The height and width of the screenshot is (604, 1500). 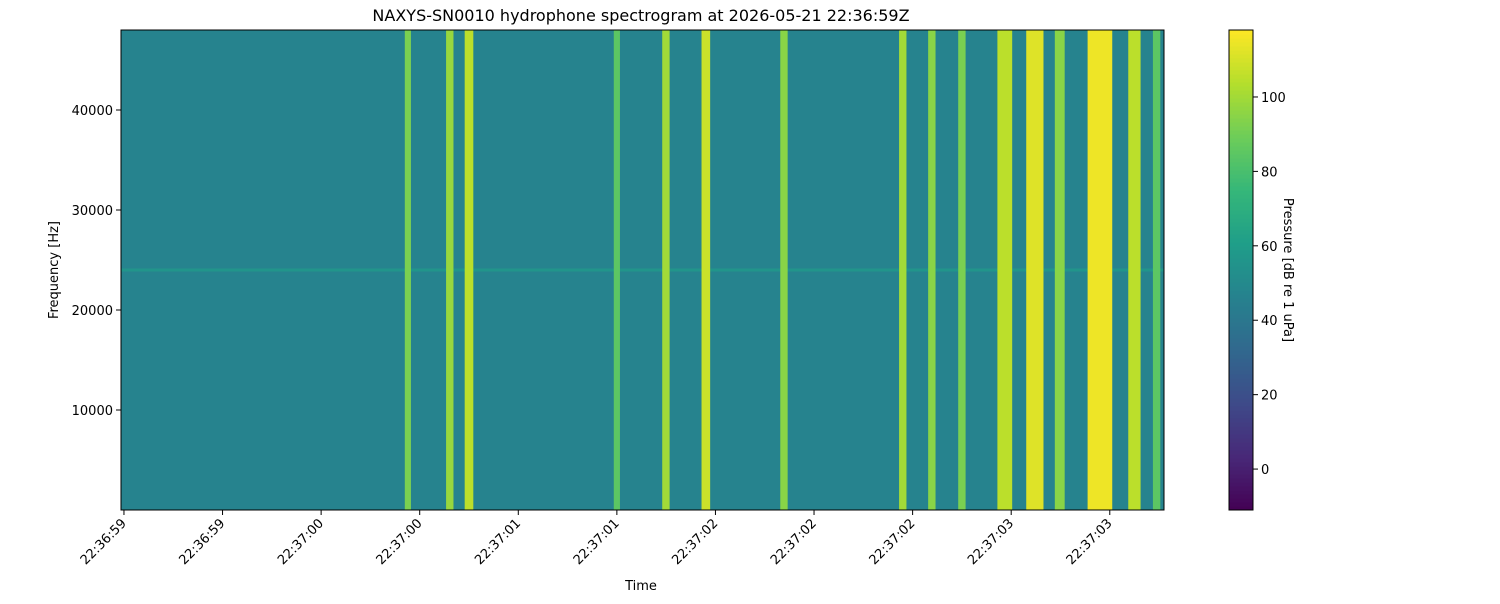 I want to click on colorbar-frame, so click(x=1241, y=270).